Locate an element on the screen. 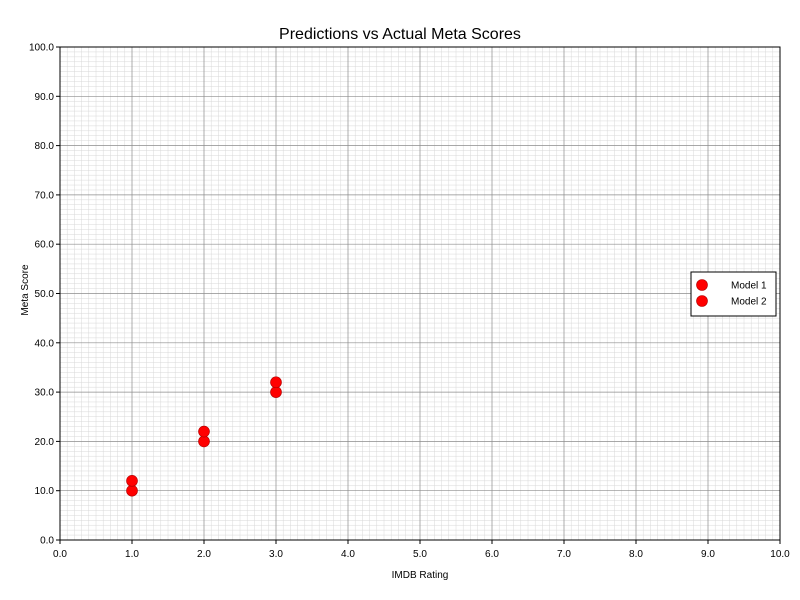 This screenshot has height=600, width=800. x-tick-label: 5.0 is located at coordinates (420, 554).